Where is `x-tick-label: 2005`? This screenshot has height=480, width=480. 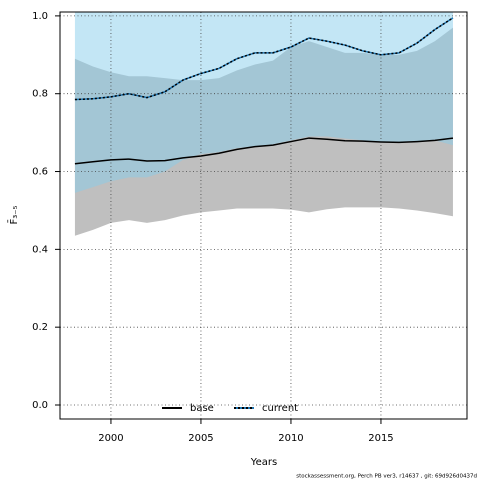 x-tick-label: 2005 is located at coordinates (200, 438).